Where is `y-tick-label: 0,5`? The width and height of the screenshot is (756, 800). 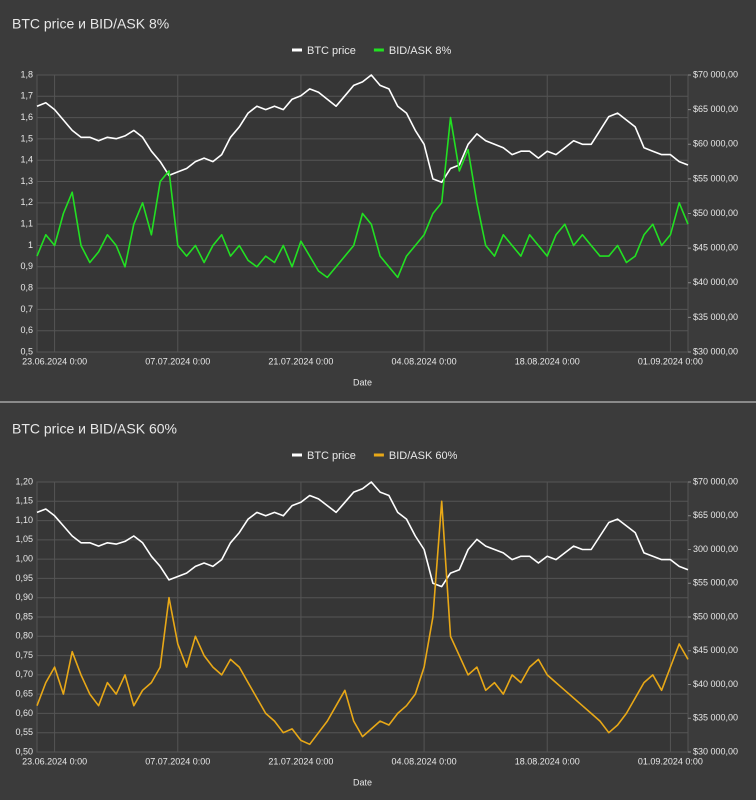 y-tick-label: 0,5 is located at coordinates (26, 351).